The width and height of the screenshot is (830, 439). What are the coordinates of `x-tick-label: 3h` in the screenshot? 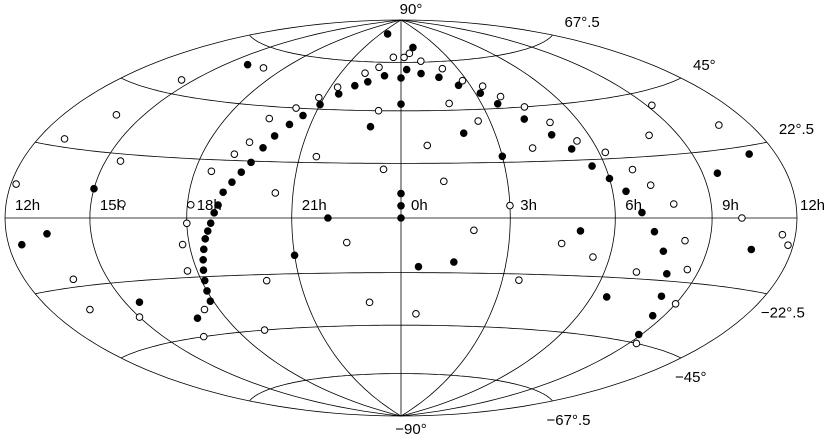 It's located at (528, 205).